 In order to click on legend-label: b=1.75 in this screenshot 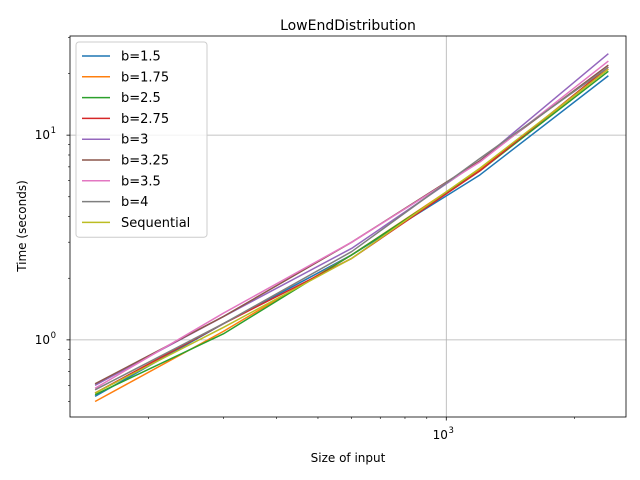, I will do `click(145, 77)`.